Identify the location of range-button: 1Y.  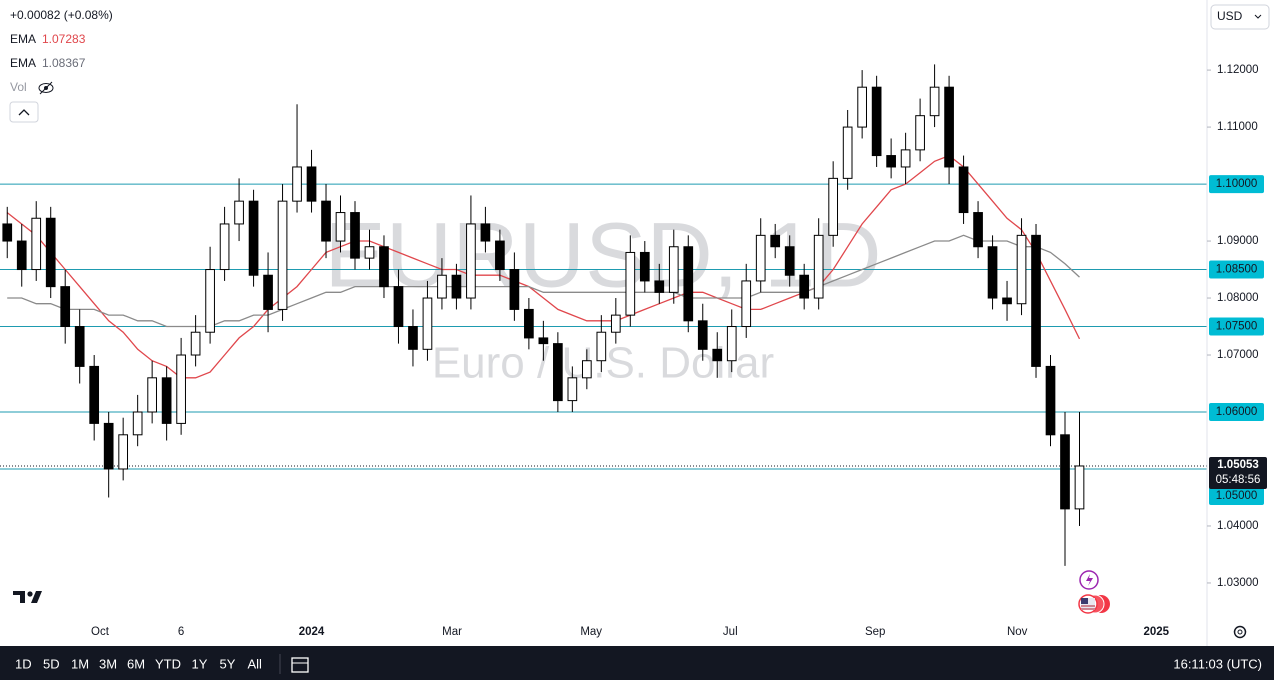
(200, 663).